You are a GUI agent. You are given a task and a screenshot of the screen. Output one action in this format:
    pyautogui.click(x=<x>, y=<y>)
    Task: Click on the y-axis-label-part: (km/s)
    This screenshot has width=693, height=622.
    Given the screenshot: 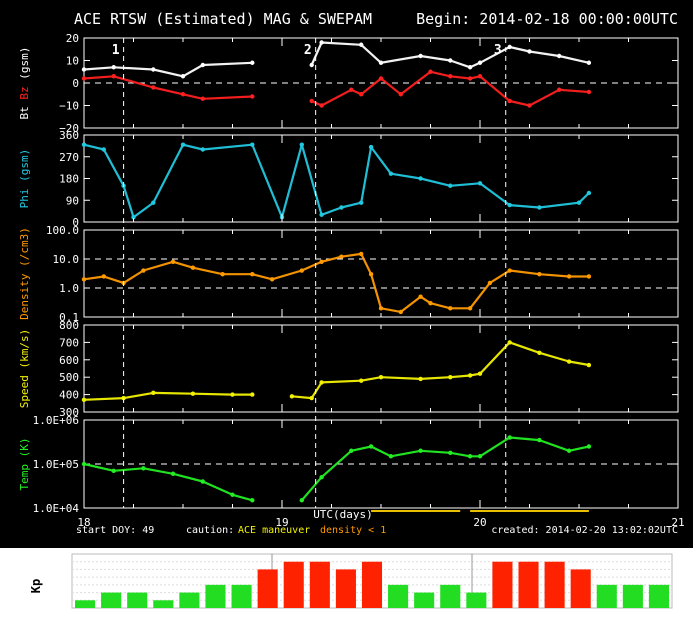 What is the action you would take?
    pyautogui.click(x=24, y=352)
    